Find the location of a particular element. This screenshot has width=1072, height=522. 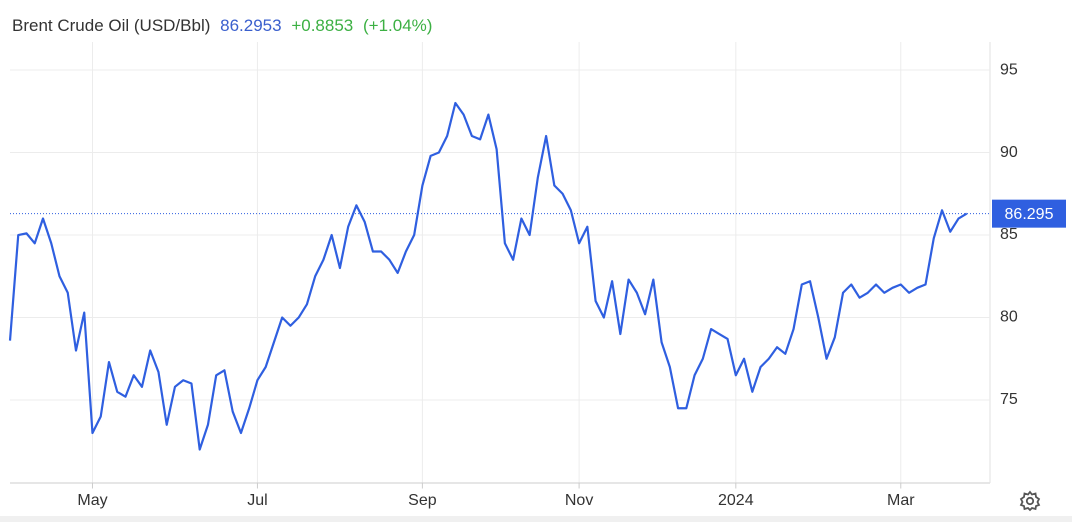

x-tick-label: Jul is located at coordinates (257, 500).